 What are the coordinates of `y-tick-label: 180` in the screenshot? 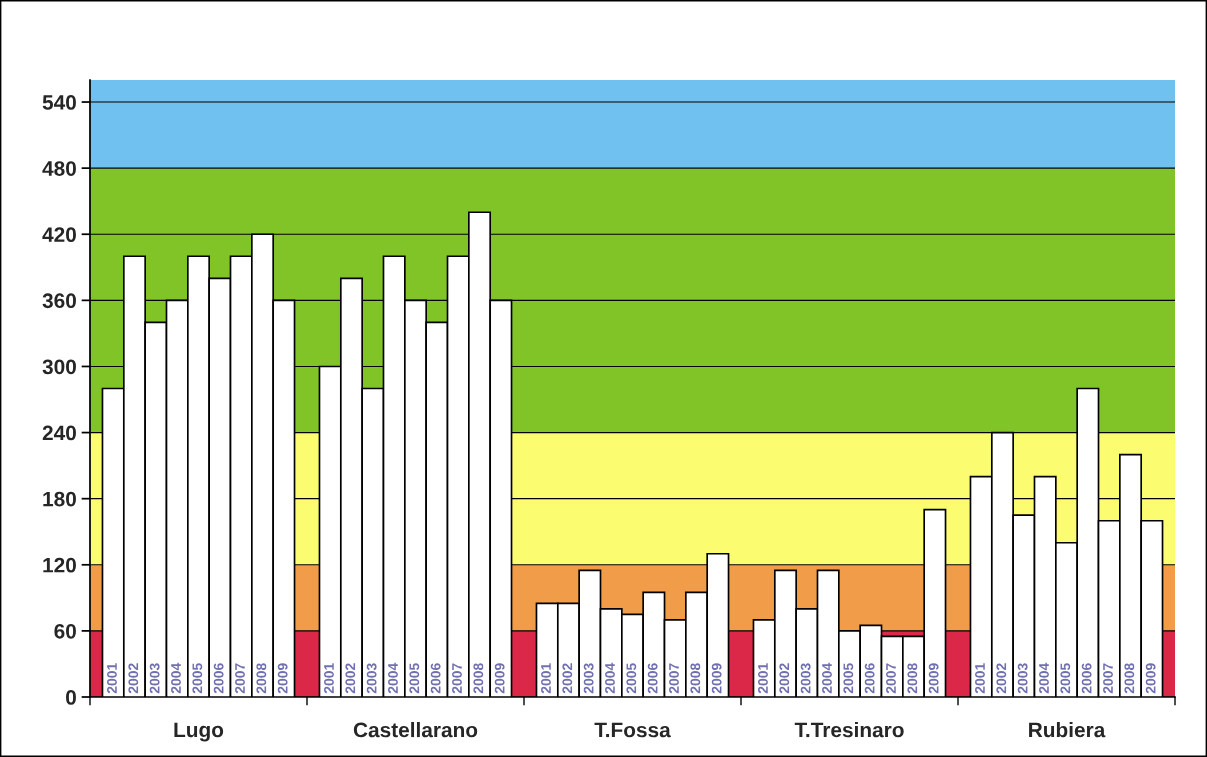 It's located at (59, 499).